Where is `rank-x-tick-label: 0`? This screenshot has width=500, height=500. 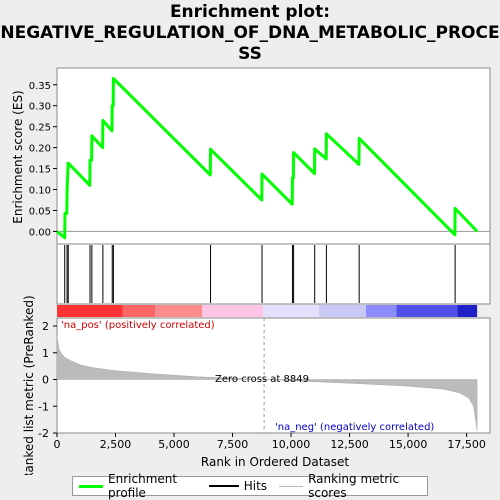 rank-x-tick-label: 0 is located at coordinates (57, 444).